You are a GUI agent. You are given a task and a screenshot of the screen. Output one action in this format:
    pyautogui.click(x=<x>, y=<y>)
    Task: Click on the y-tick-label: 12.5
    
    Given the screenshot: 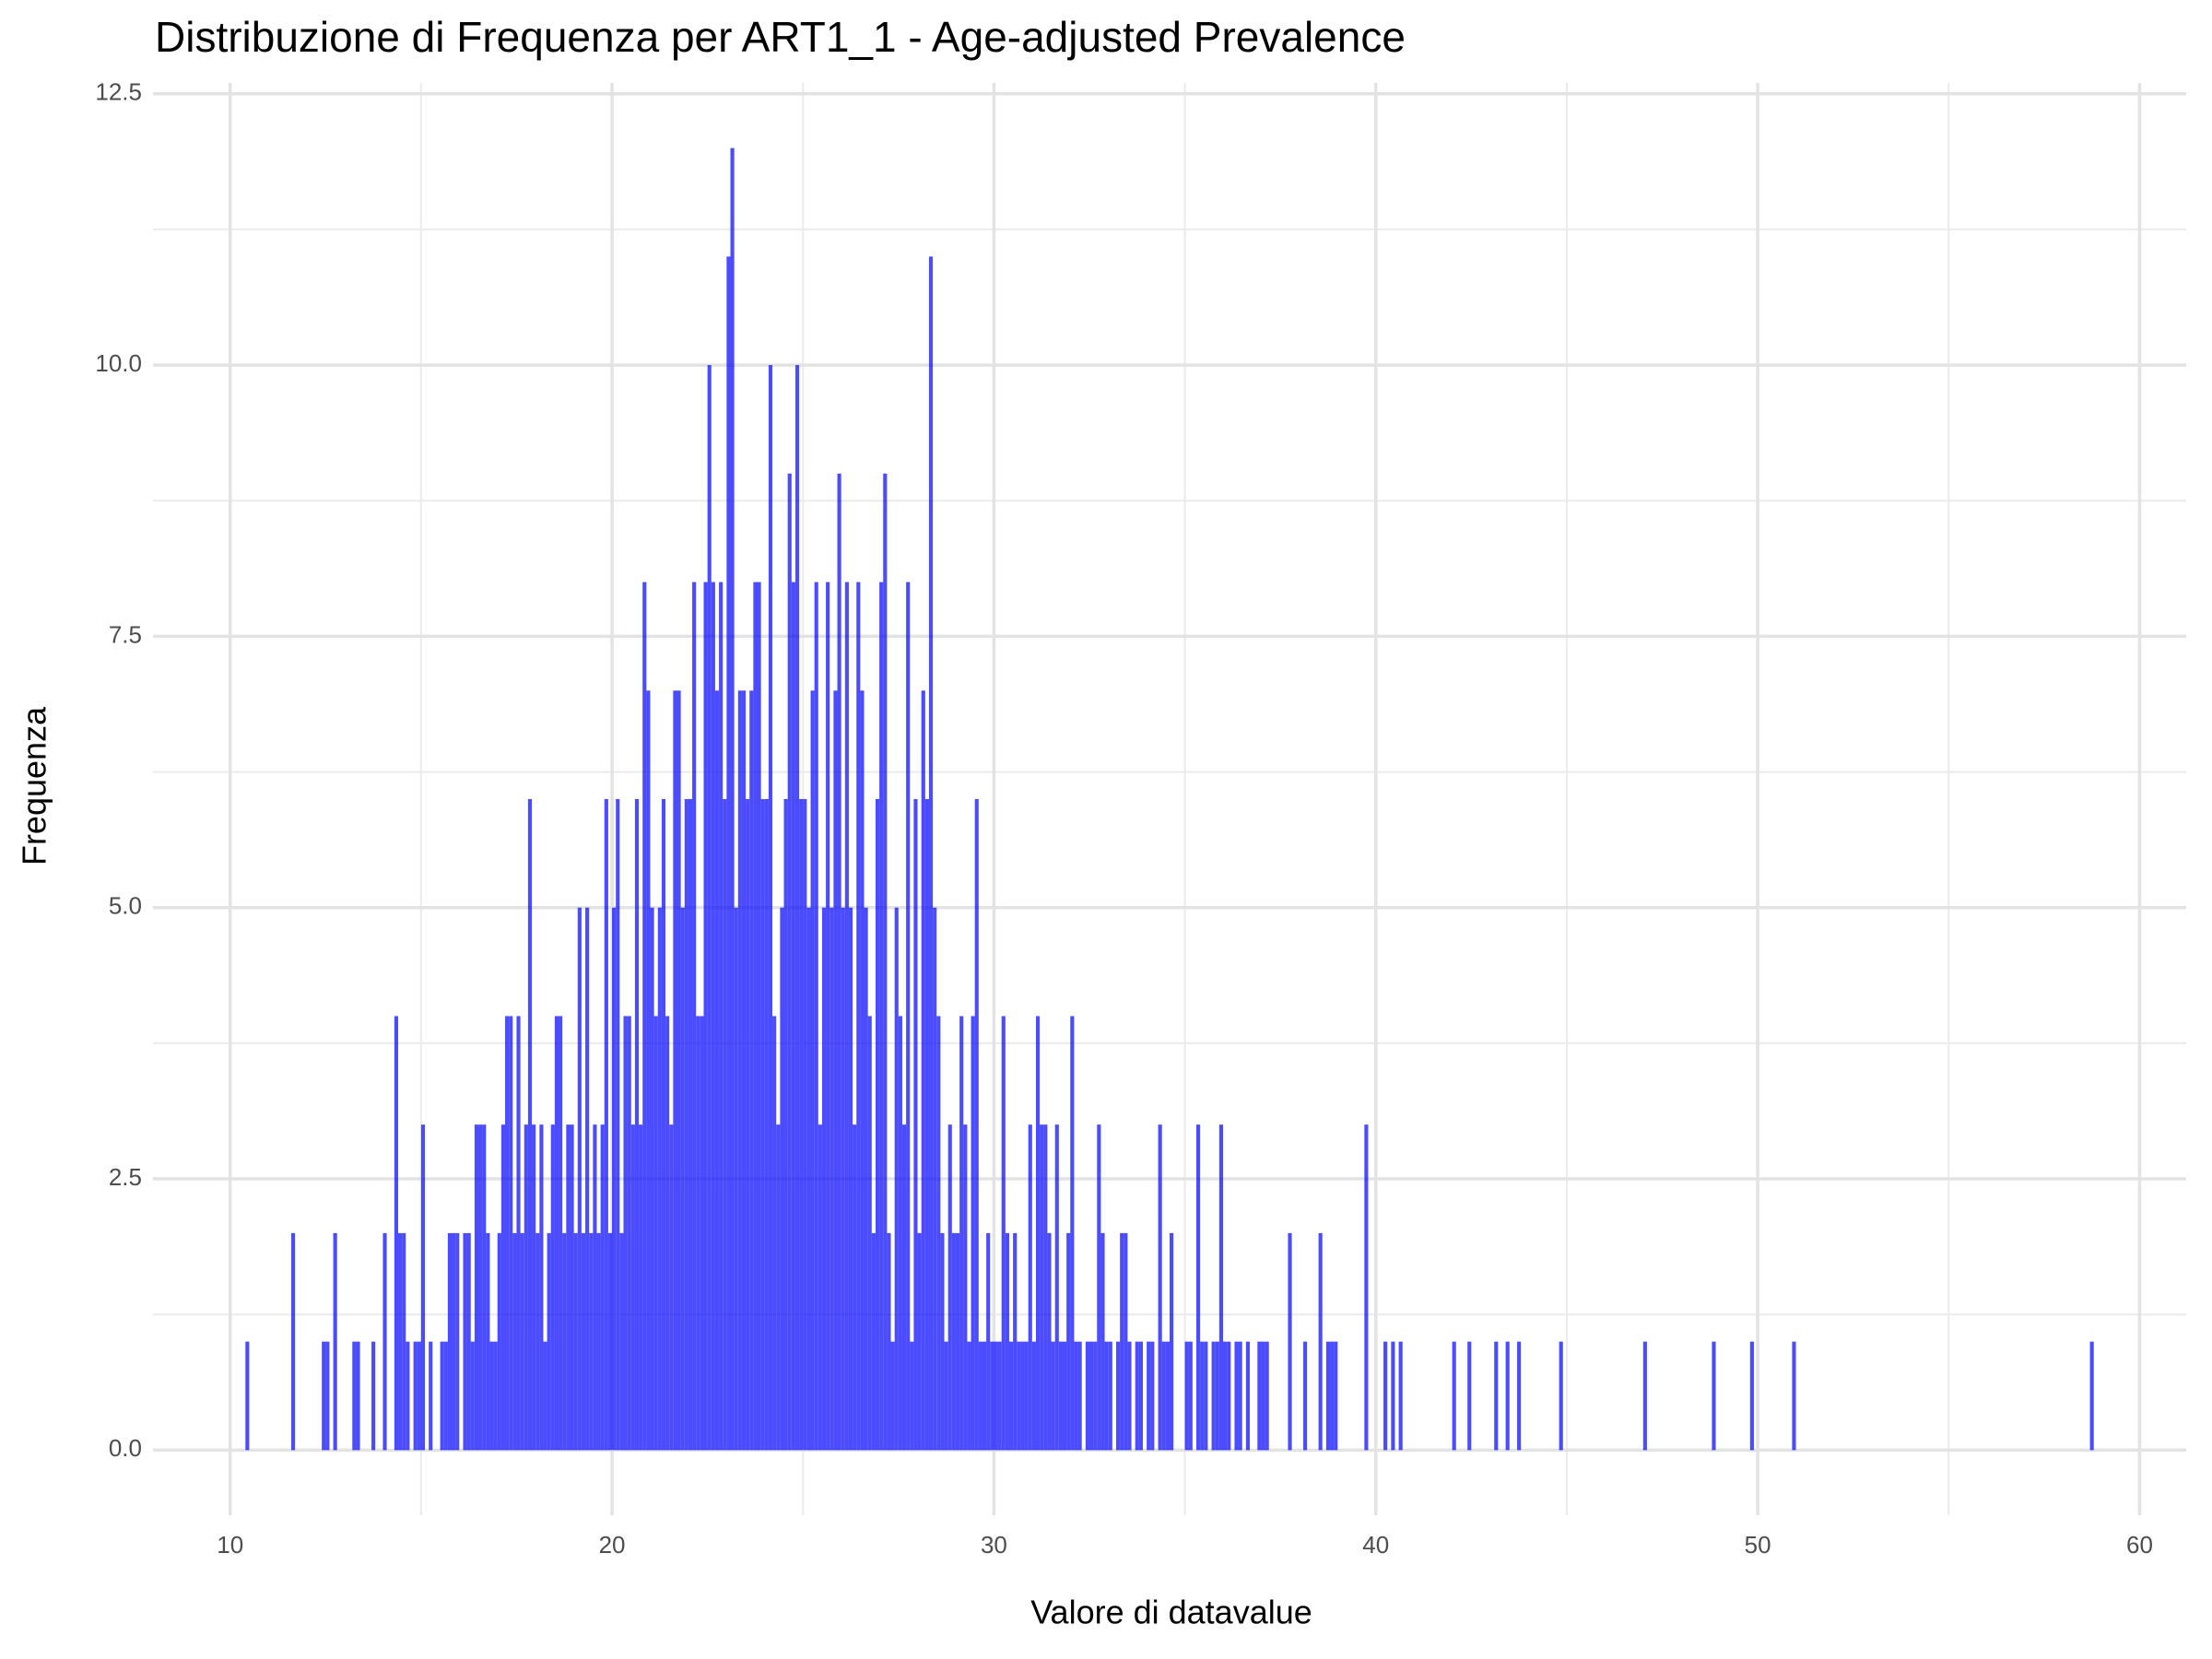 What is the action you would take?
    pyautogui.click(x=118, y=92)
    